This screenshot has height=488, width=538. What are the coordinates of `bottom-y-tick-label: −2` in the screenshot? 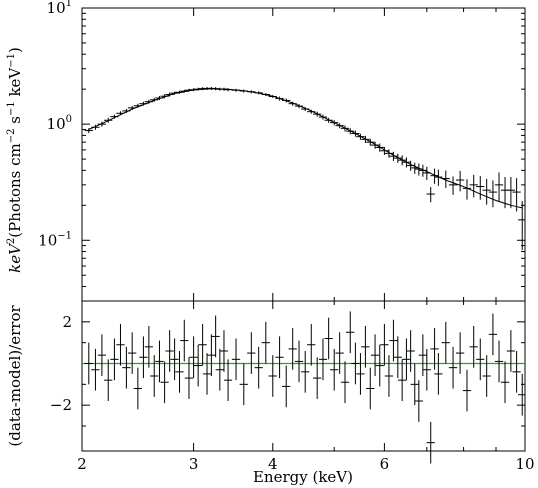 It's located at (61, 405).